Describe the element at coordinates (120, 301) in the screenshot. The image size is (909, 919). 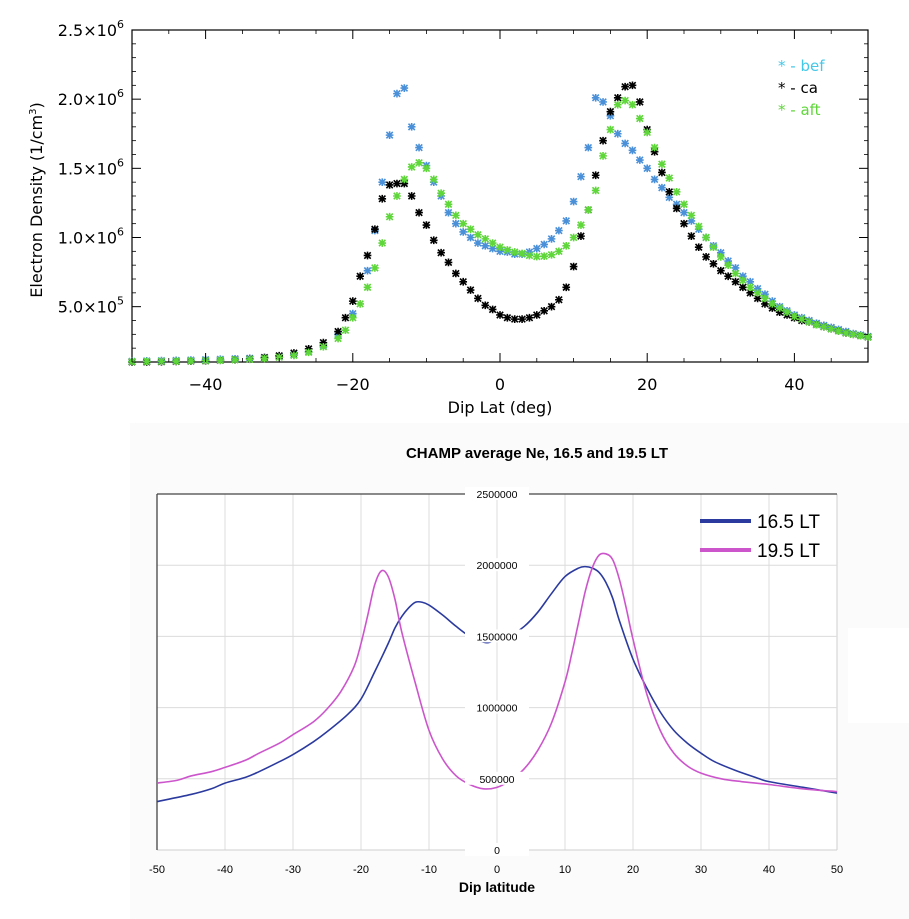
I see `top-y-tick-exponent: 5` at that location.